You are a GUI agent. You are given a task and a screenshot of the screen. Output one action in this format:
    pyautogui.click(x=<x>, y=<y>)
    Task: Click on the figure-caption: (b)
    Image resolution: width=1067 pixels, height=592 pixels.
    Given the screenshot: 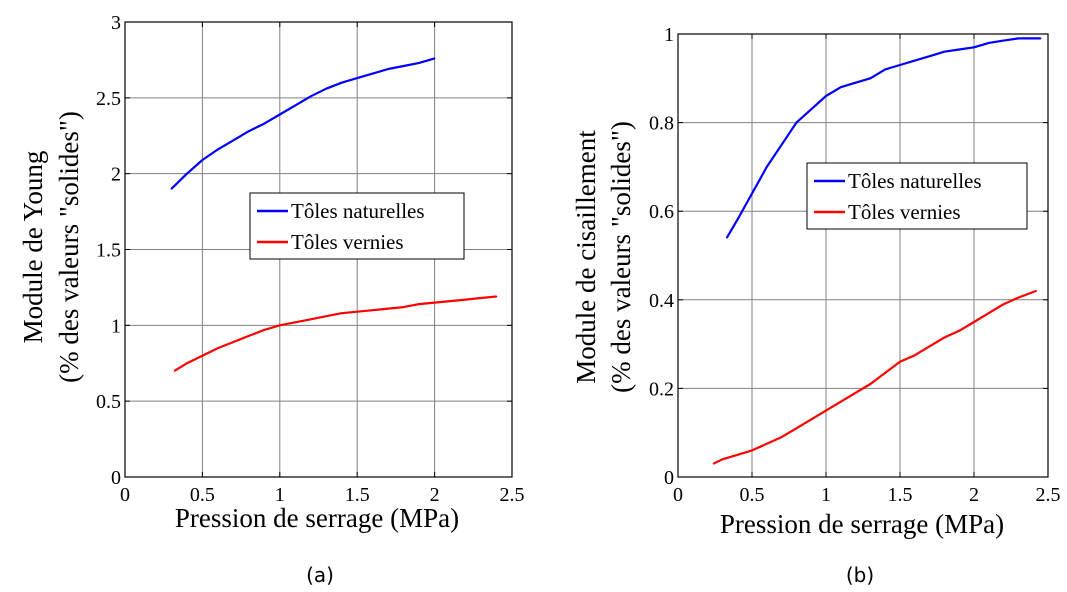 What is the action you would take?
    pyautogui.click(x=860, y=575)
    